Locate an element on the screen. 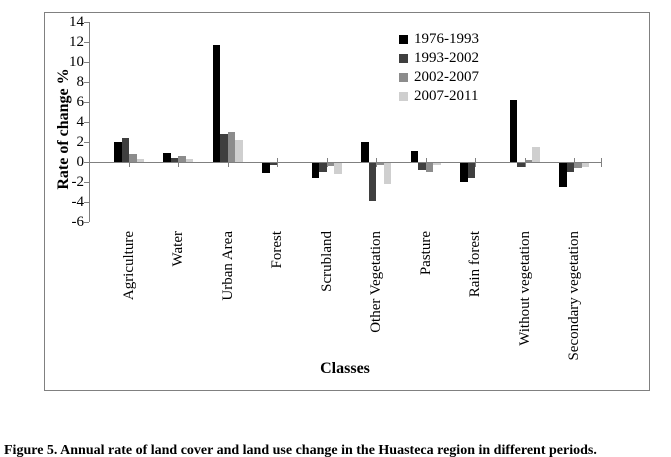 The height and width of the screenshot is (457, 671). x-axis-end-tick is located at coordinates (601, 162).